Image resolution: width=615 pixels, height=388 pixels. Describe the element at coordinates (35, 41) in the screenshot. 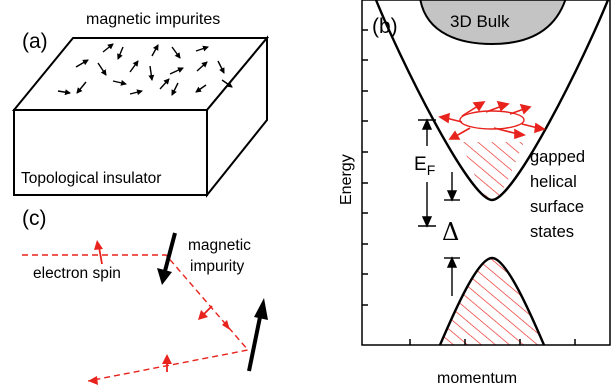

I see `panel-a-label: (a)` at that location.